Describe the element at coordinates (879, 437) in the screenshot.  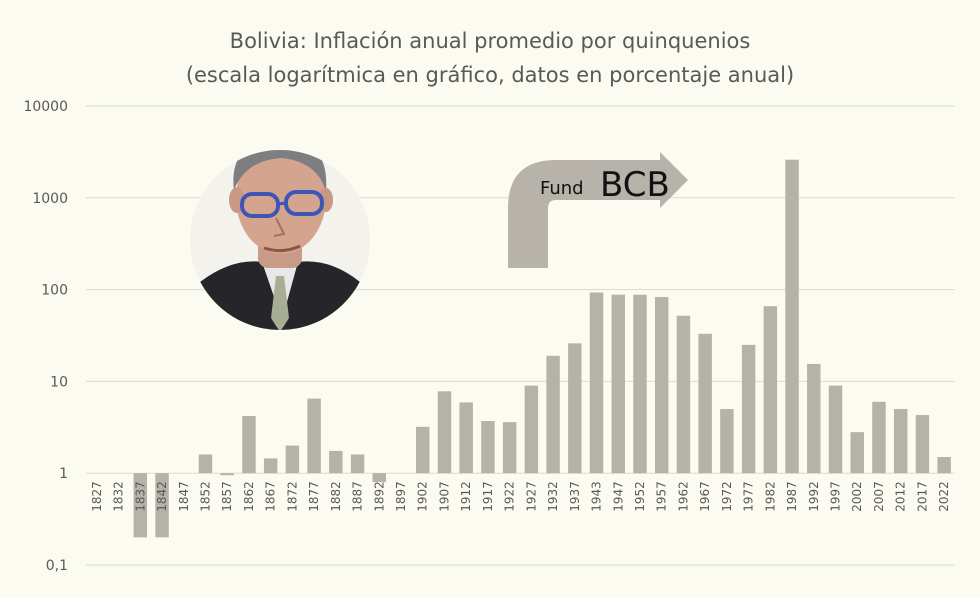
I see `bar-2007` at that location.